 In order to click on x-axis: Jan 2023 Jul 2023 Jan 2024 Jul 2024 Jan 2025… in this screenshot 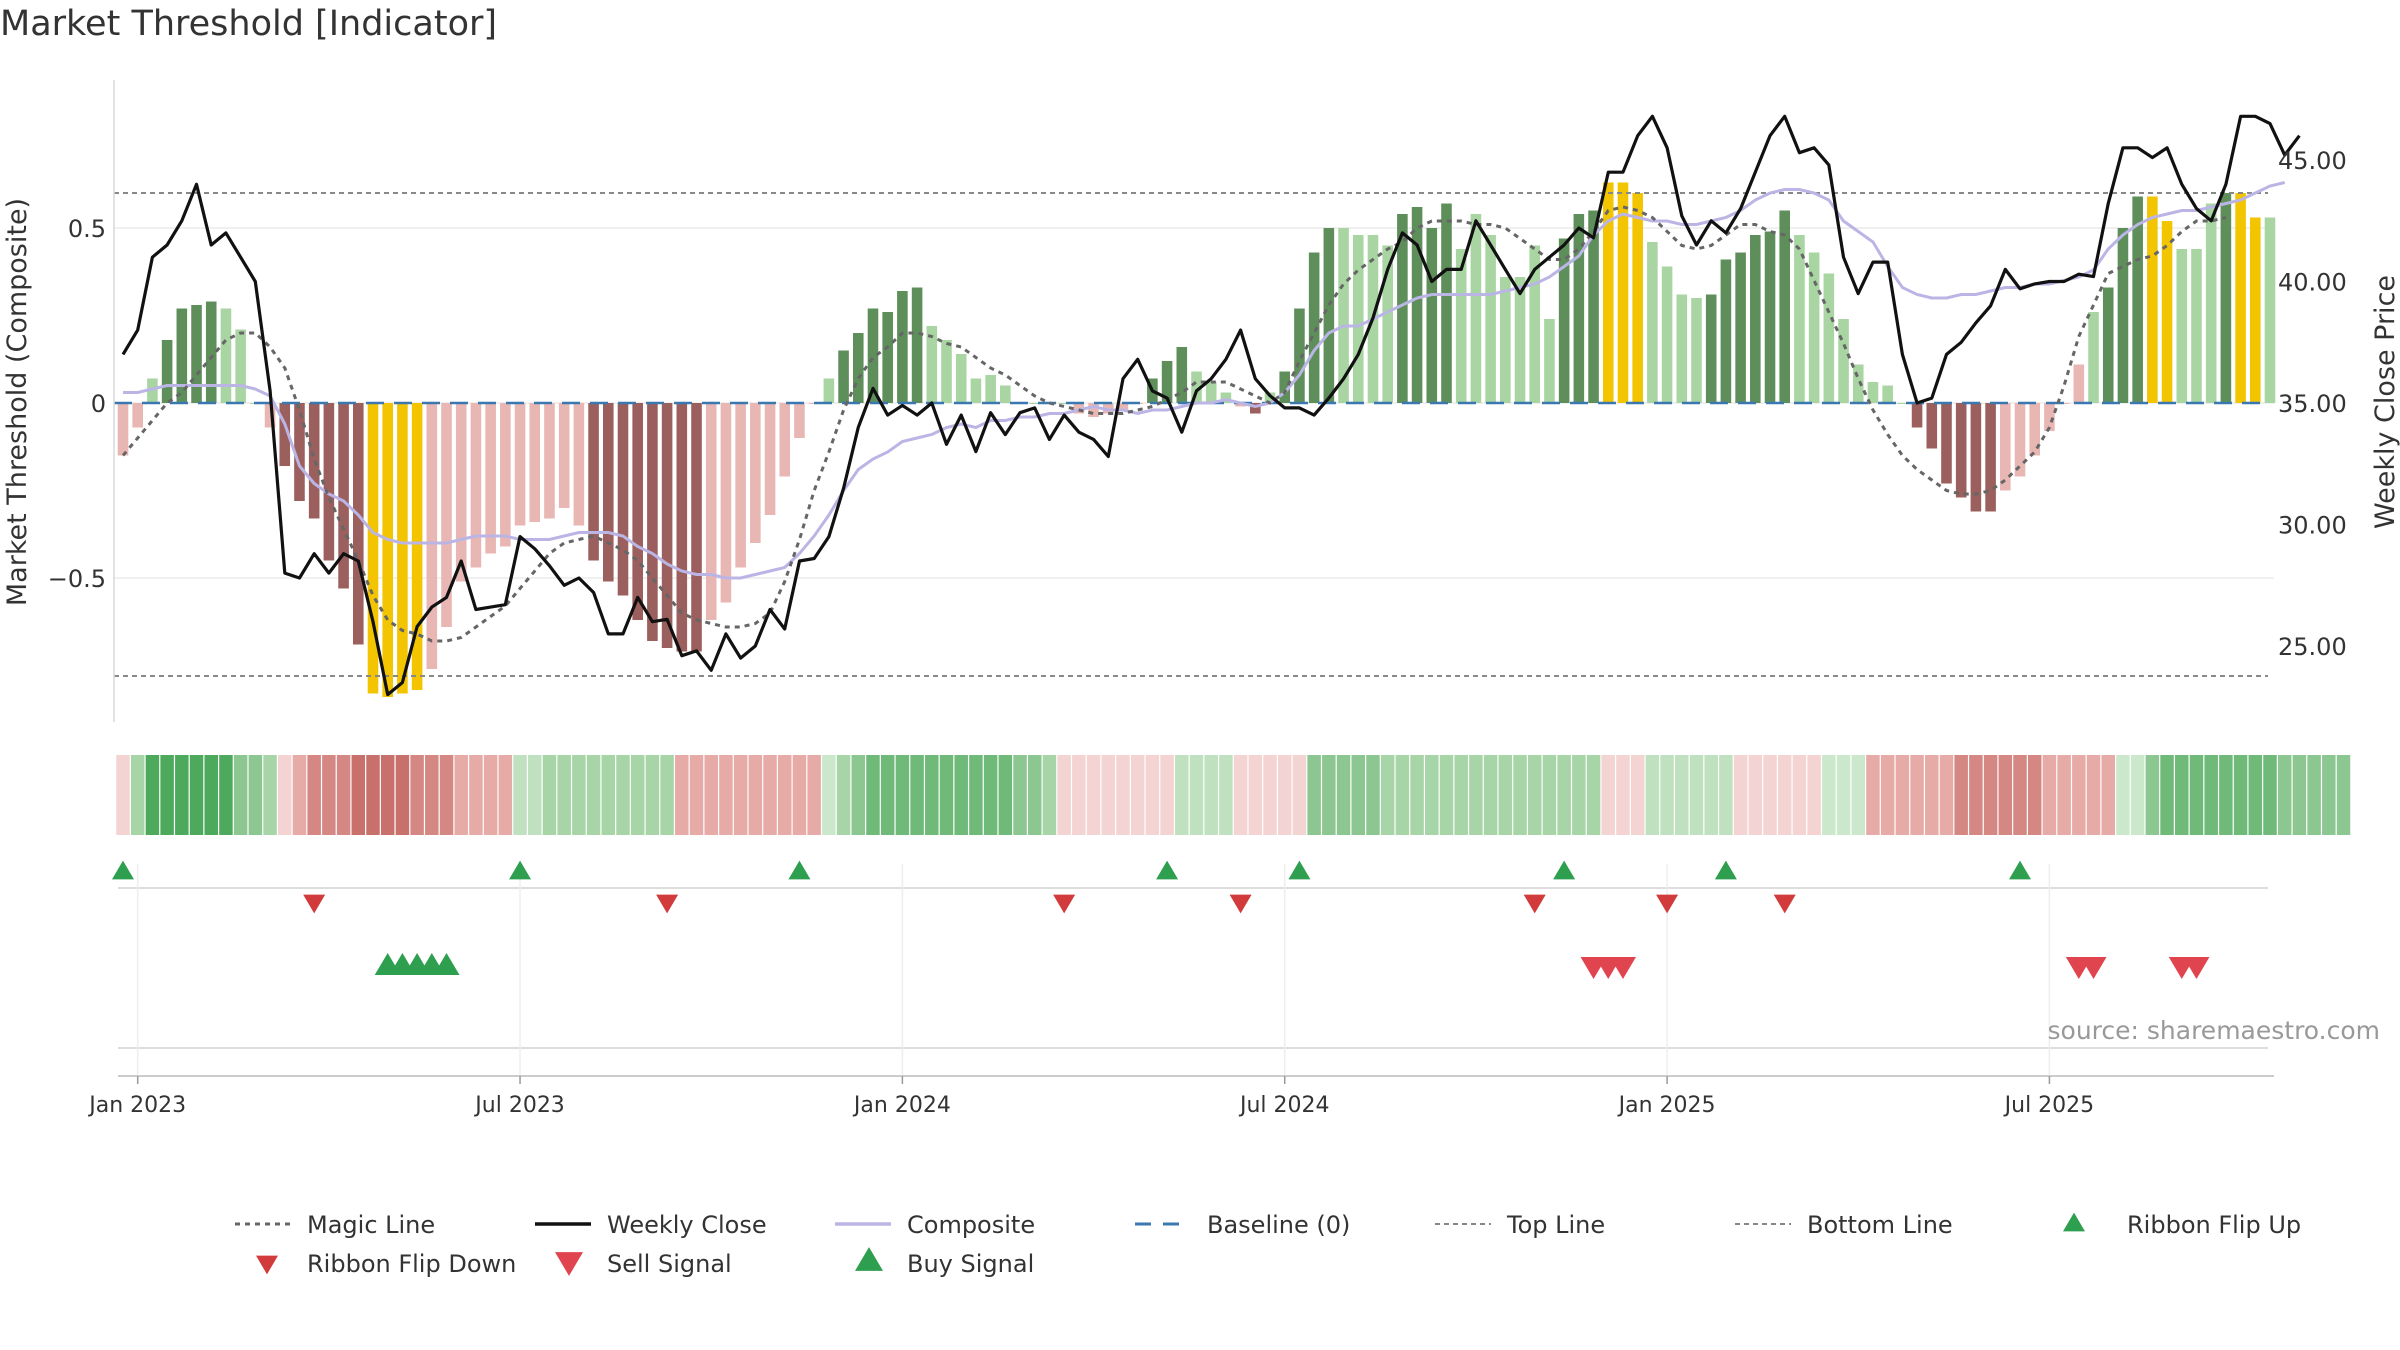, I will do `click(1180, 1096)`.